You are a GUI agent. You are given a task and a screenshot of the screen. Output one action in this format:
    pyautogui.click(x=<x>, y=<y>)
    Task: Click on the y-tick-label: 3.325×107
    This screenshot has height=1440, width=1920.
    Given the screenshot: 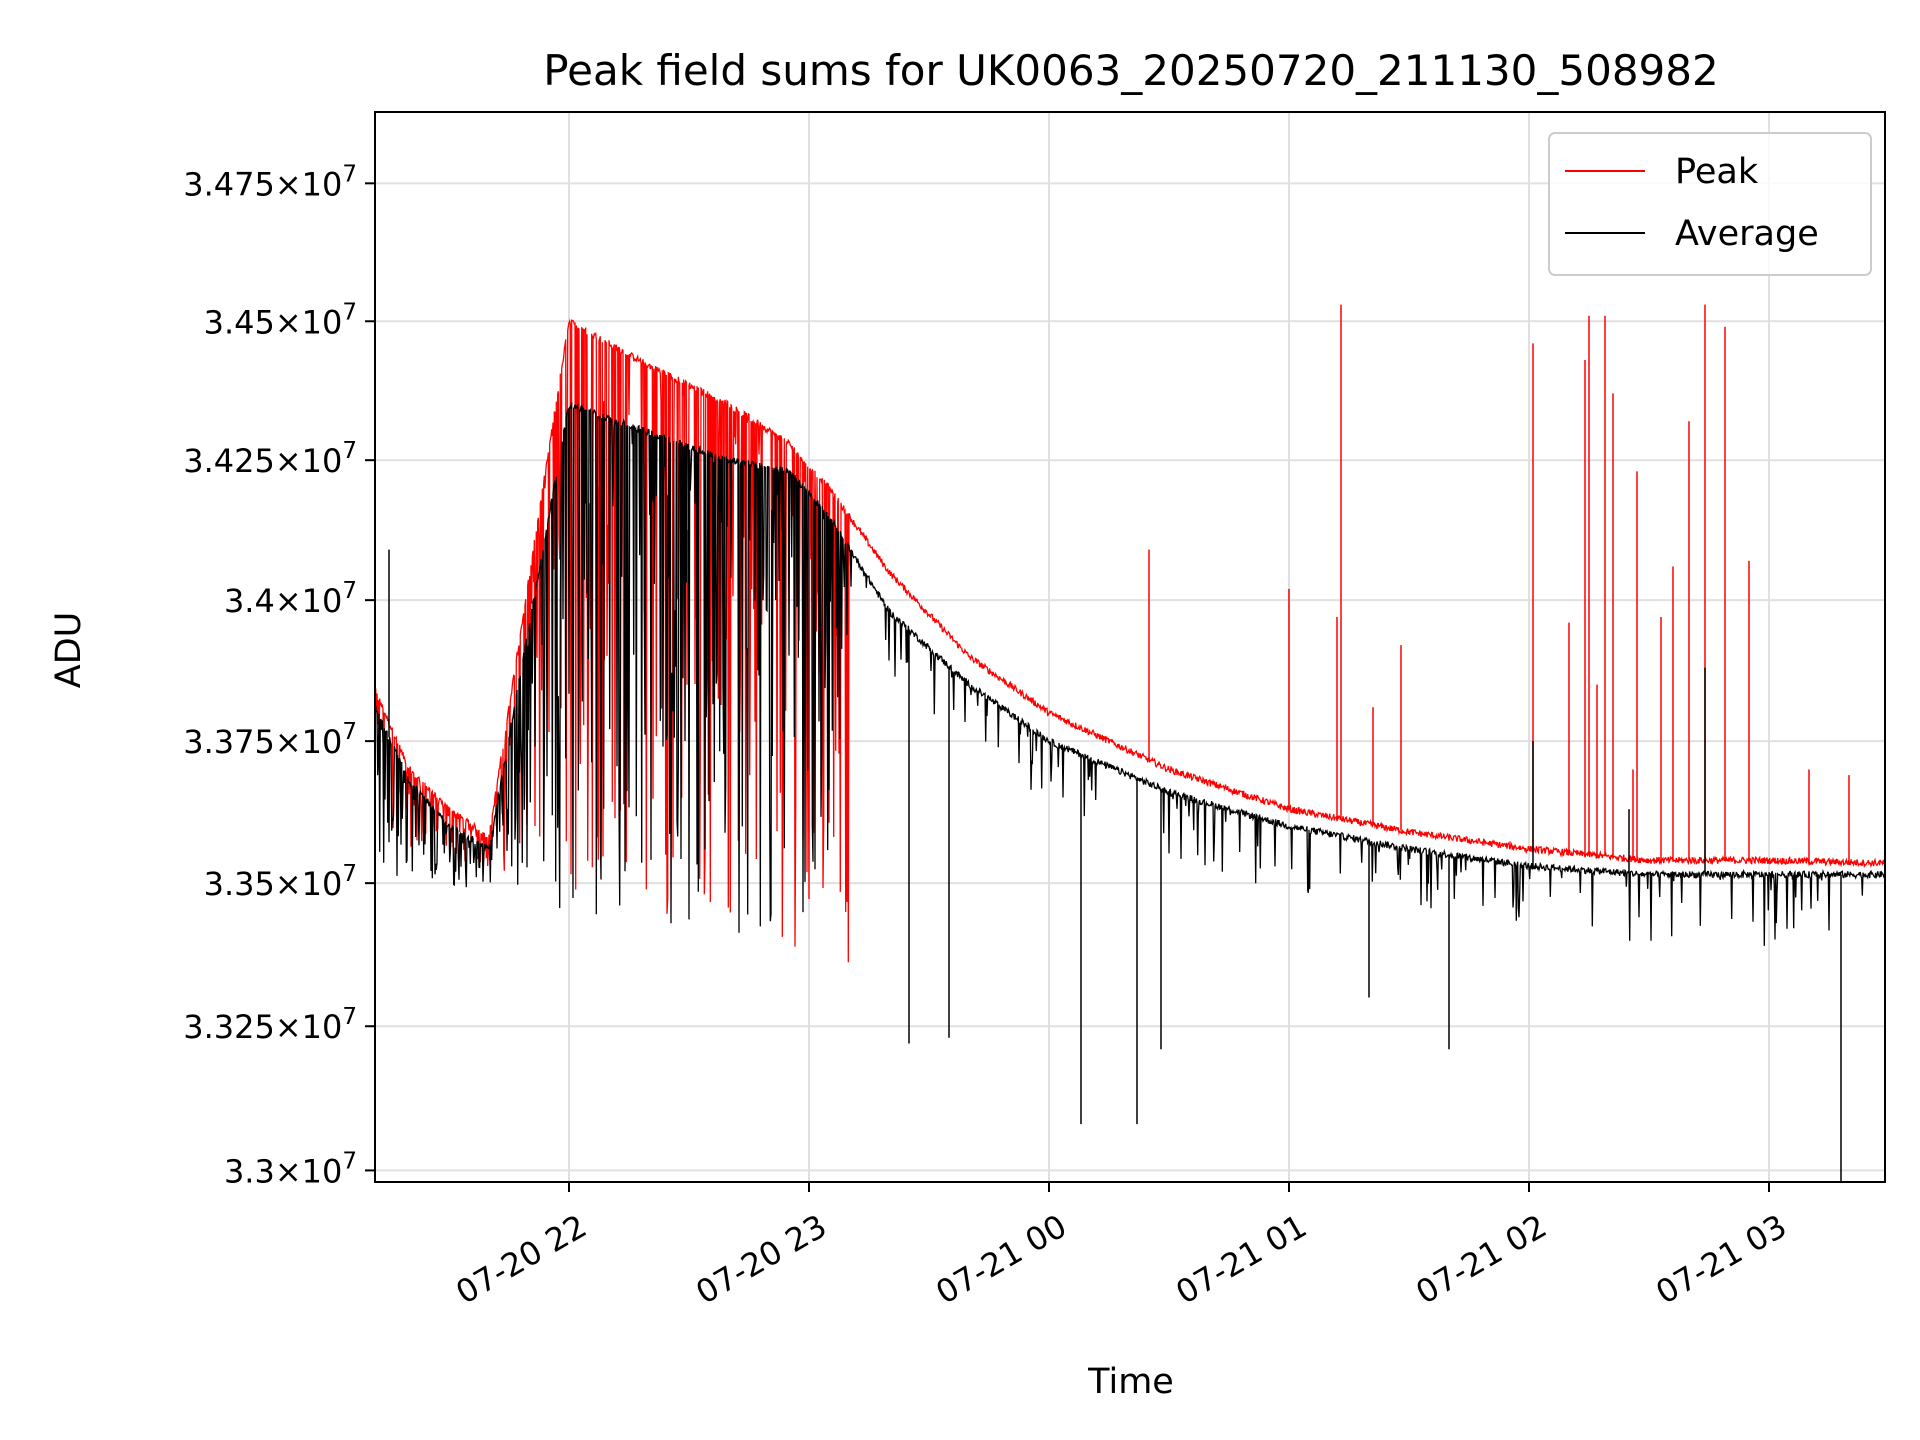 What is the action you would take?
    pyautogui.click(x=270, y=1025)
    